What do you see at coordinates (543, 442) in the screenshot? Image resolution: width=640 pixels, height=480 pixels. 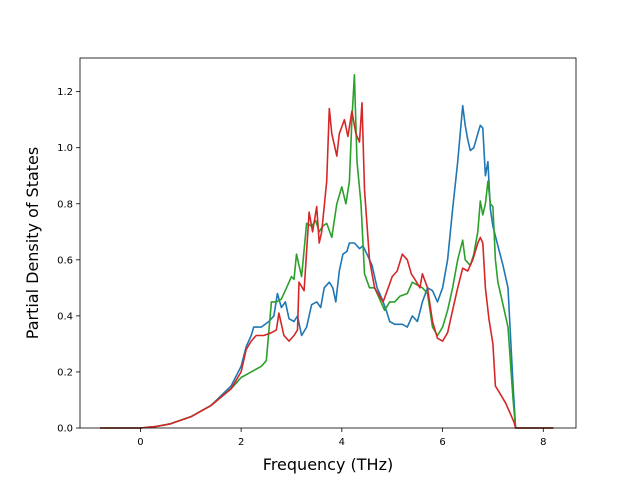 I see `x-tick-label: 8` at bounding box center [543, 442].